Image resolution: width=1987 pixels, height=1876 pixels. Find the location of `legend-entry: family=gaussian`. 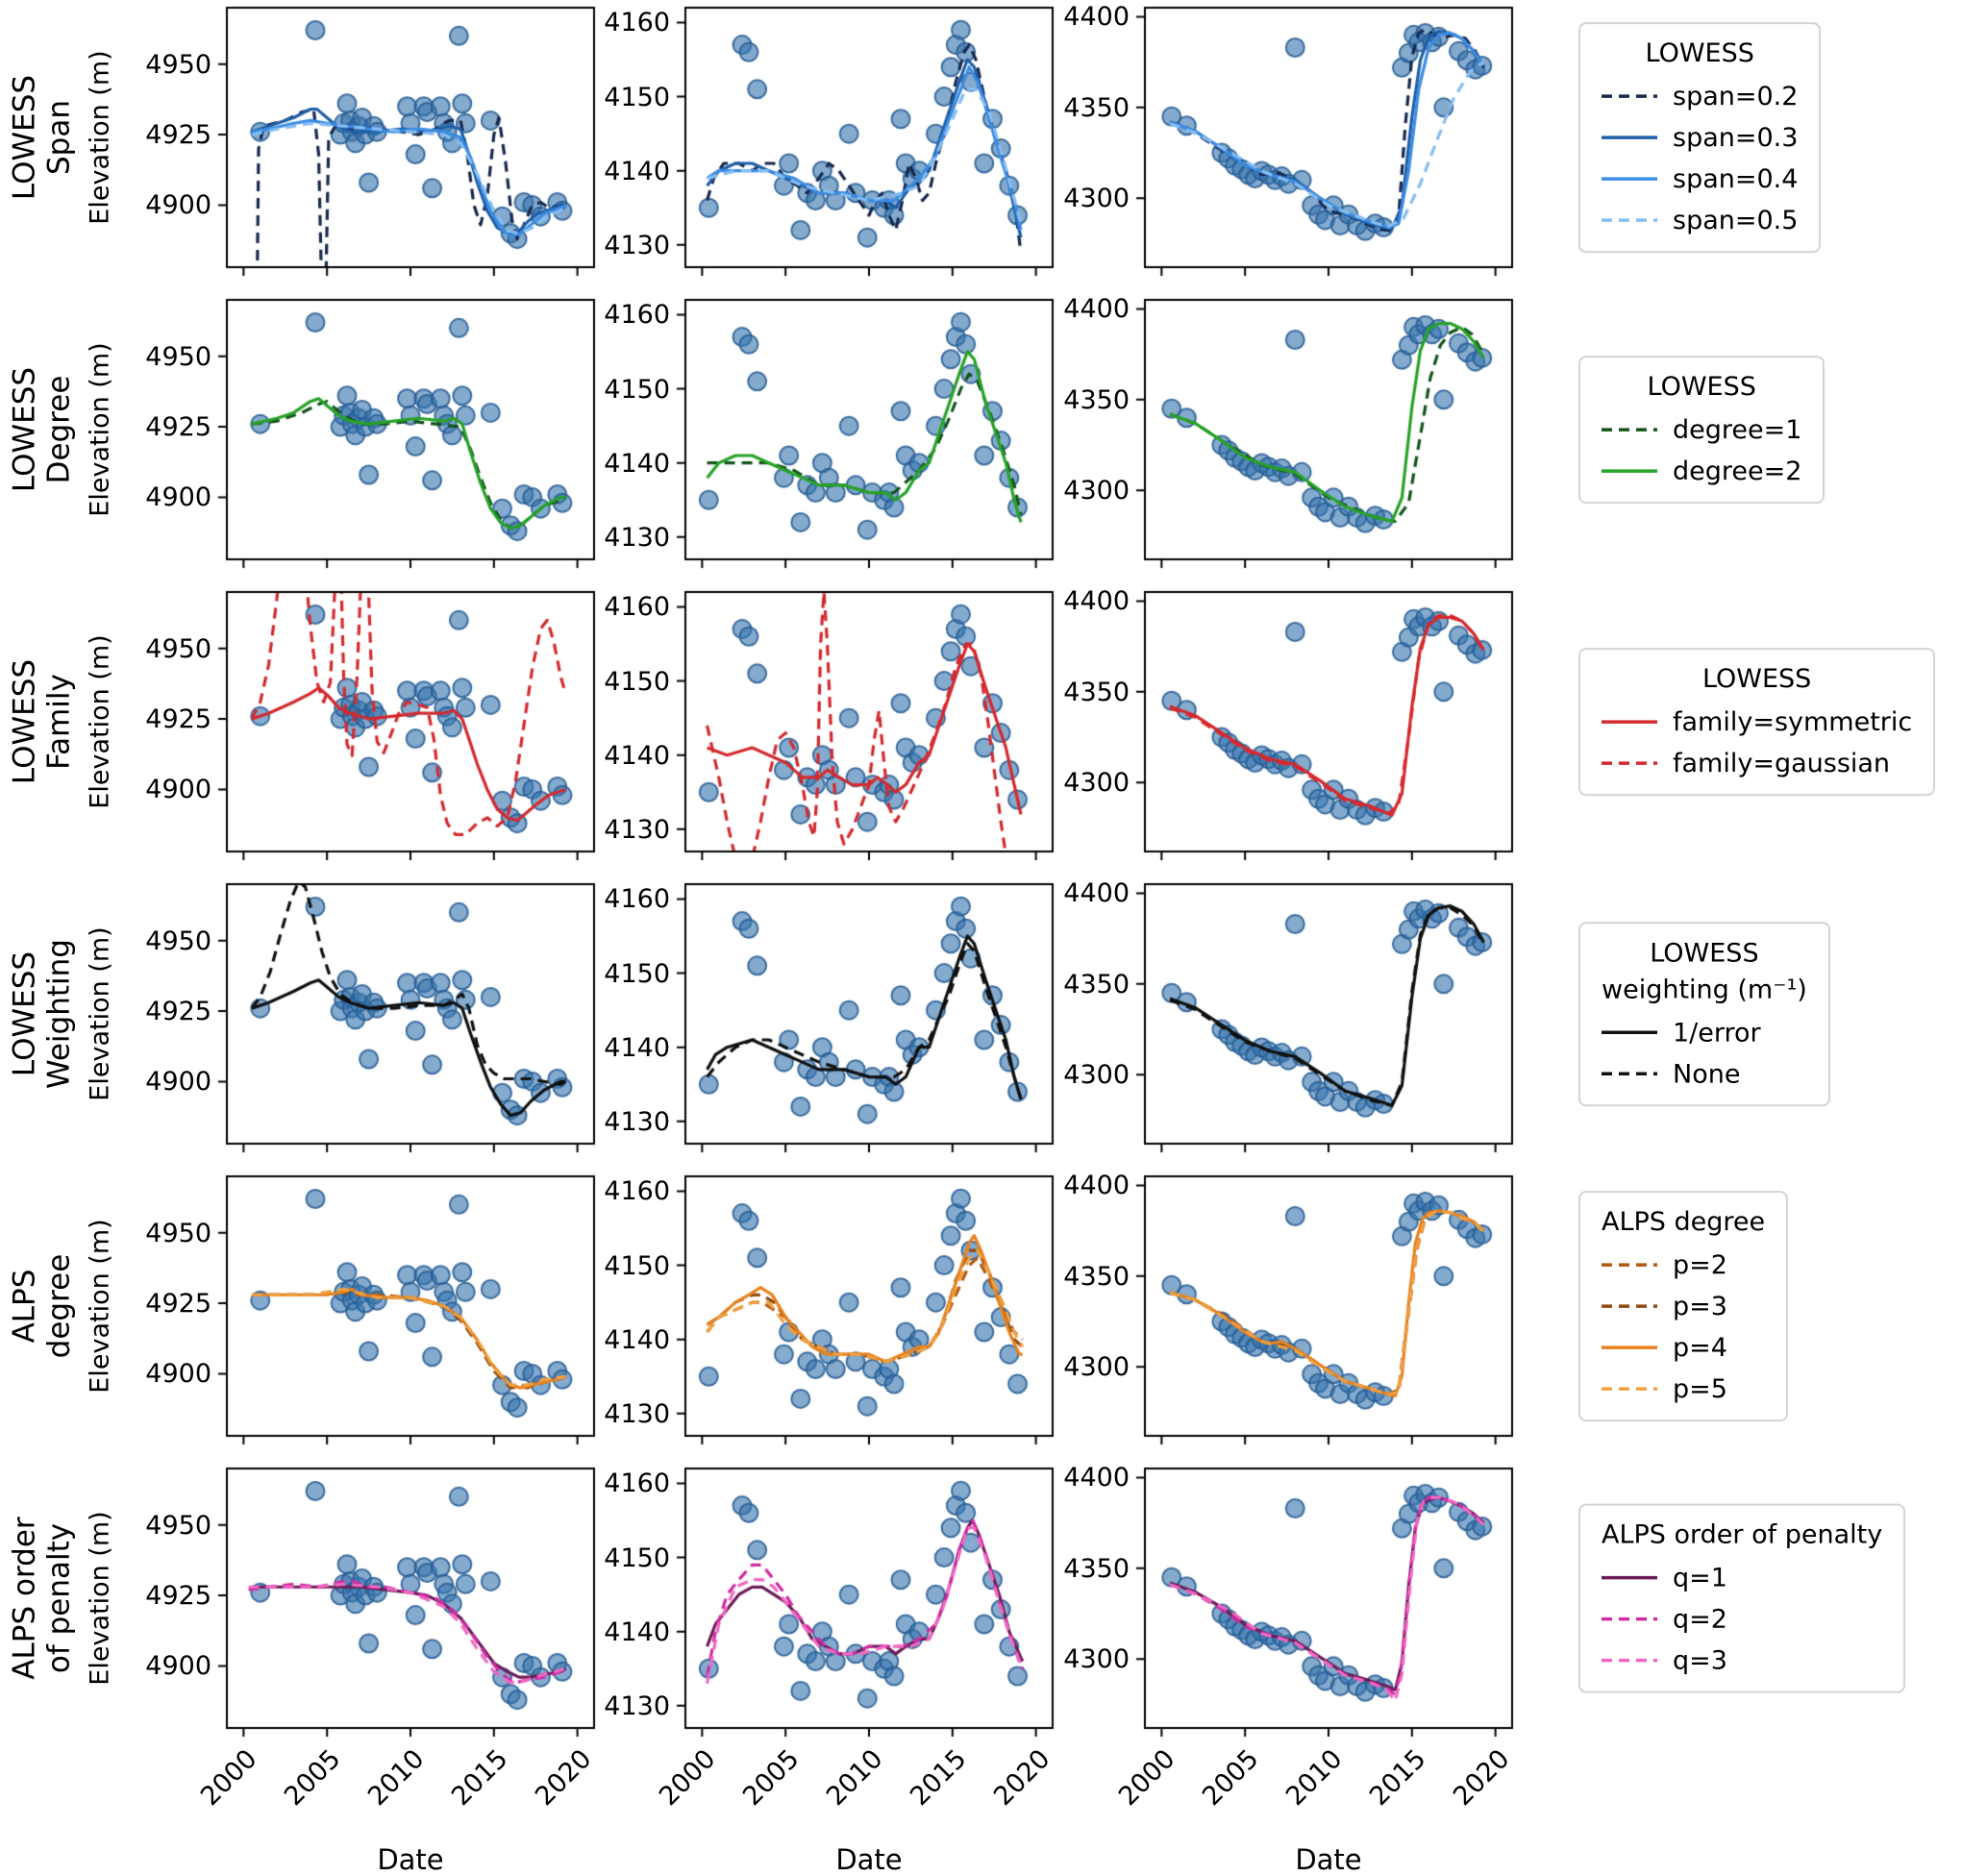

legend-entry: family=gaussian is located at coordinates (1757, 763).